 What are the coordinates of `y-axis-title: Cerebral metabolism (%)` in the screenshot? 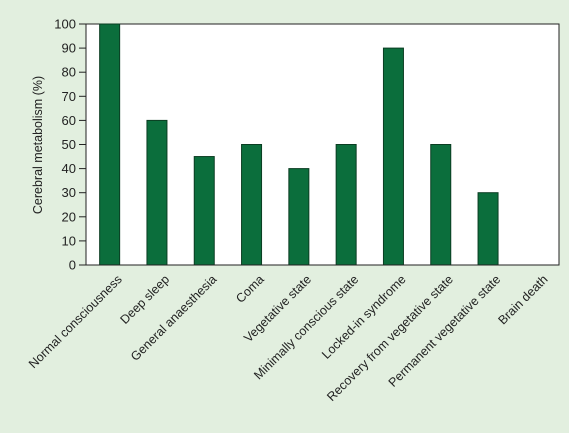 It's located at (38, 145).